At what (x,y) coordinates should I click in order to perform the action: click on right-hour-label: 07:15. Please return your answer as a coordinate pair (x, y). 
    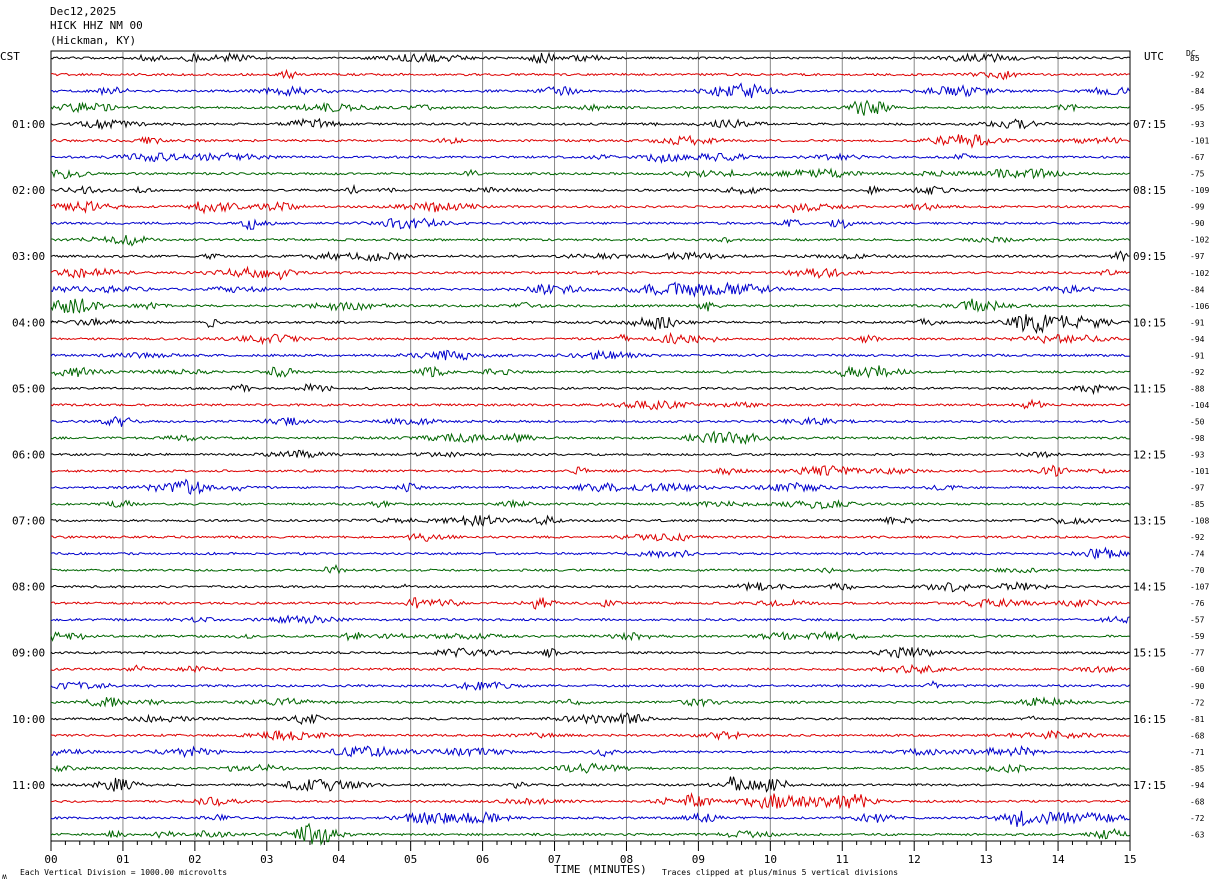
    Looking at the image, I should click on (1149, 124).